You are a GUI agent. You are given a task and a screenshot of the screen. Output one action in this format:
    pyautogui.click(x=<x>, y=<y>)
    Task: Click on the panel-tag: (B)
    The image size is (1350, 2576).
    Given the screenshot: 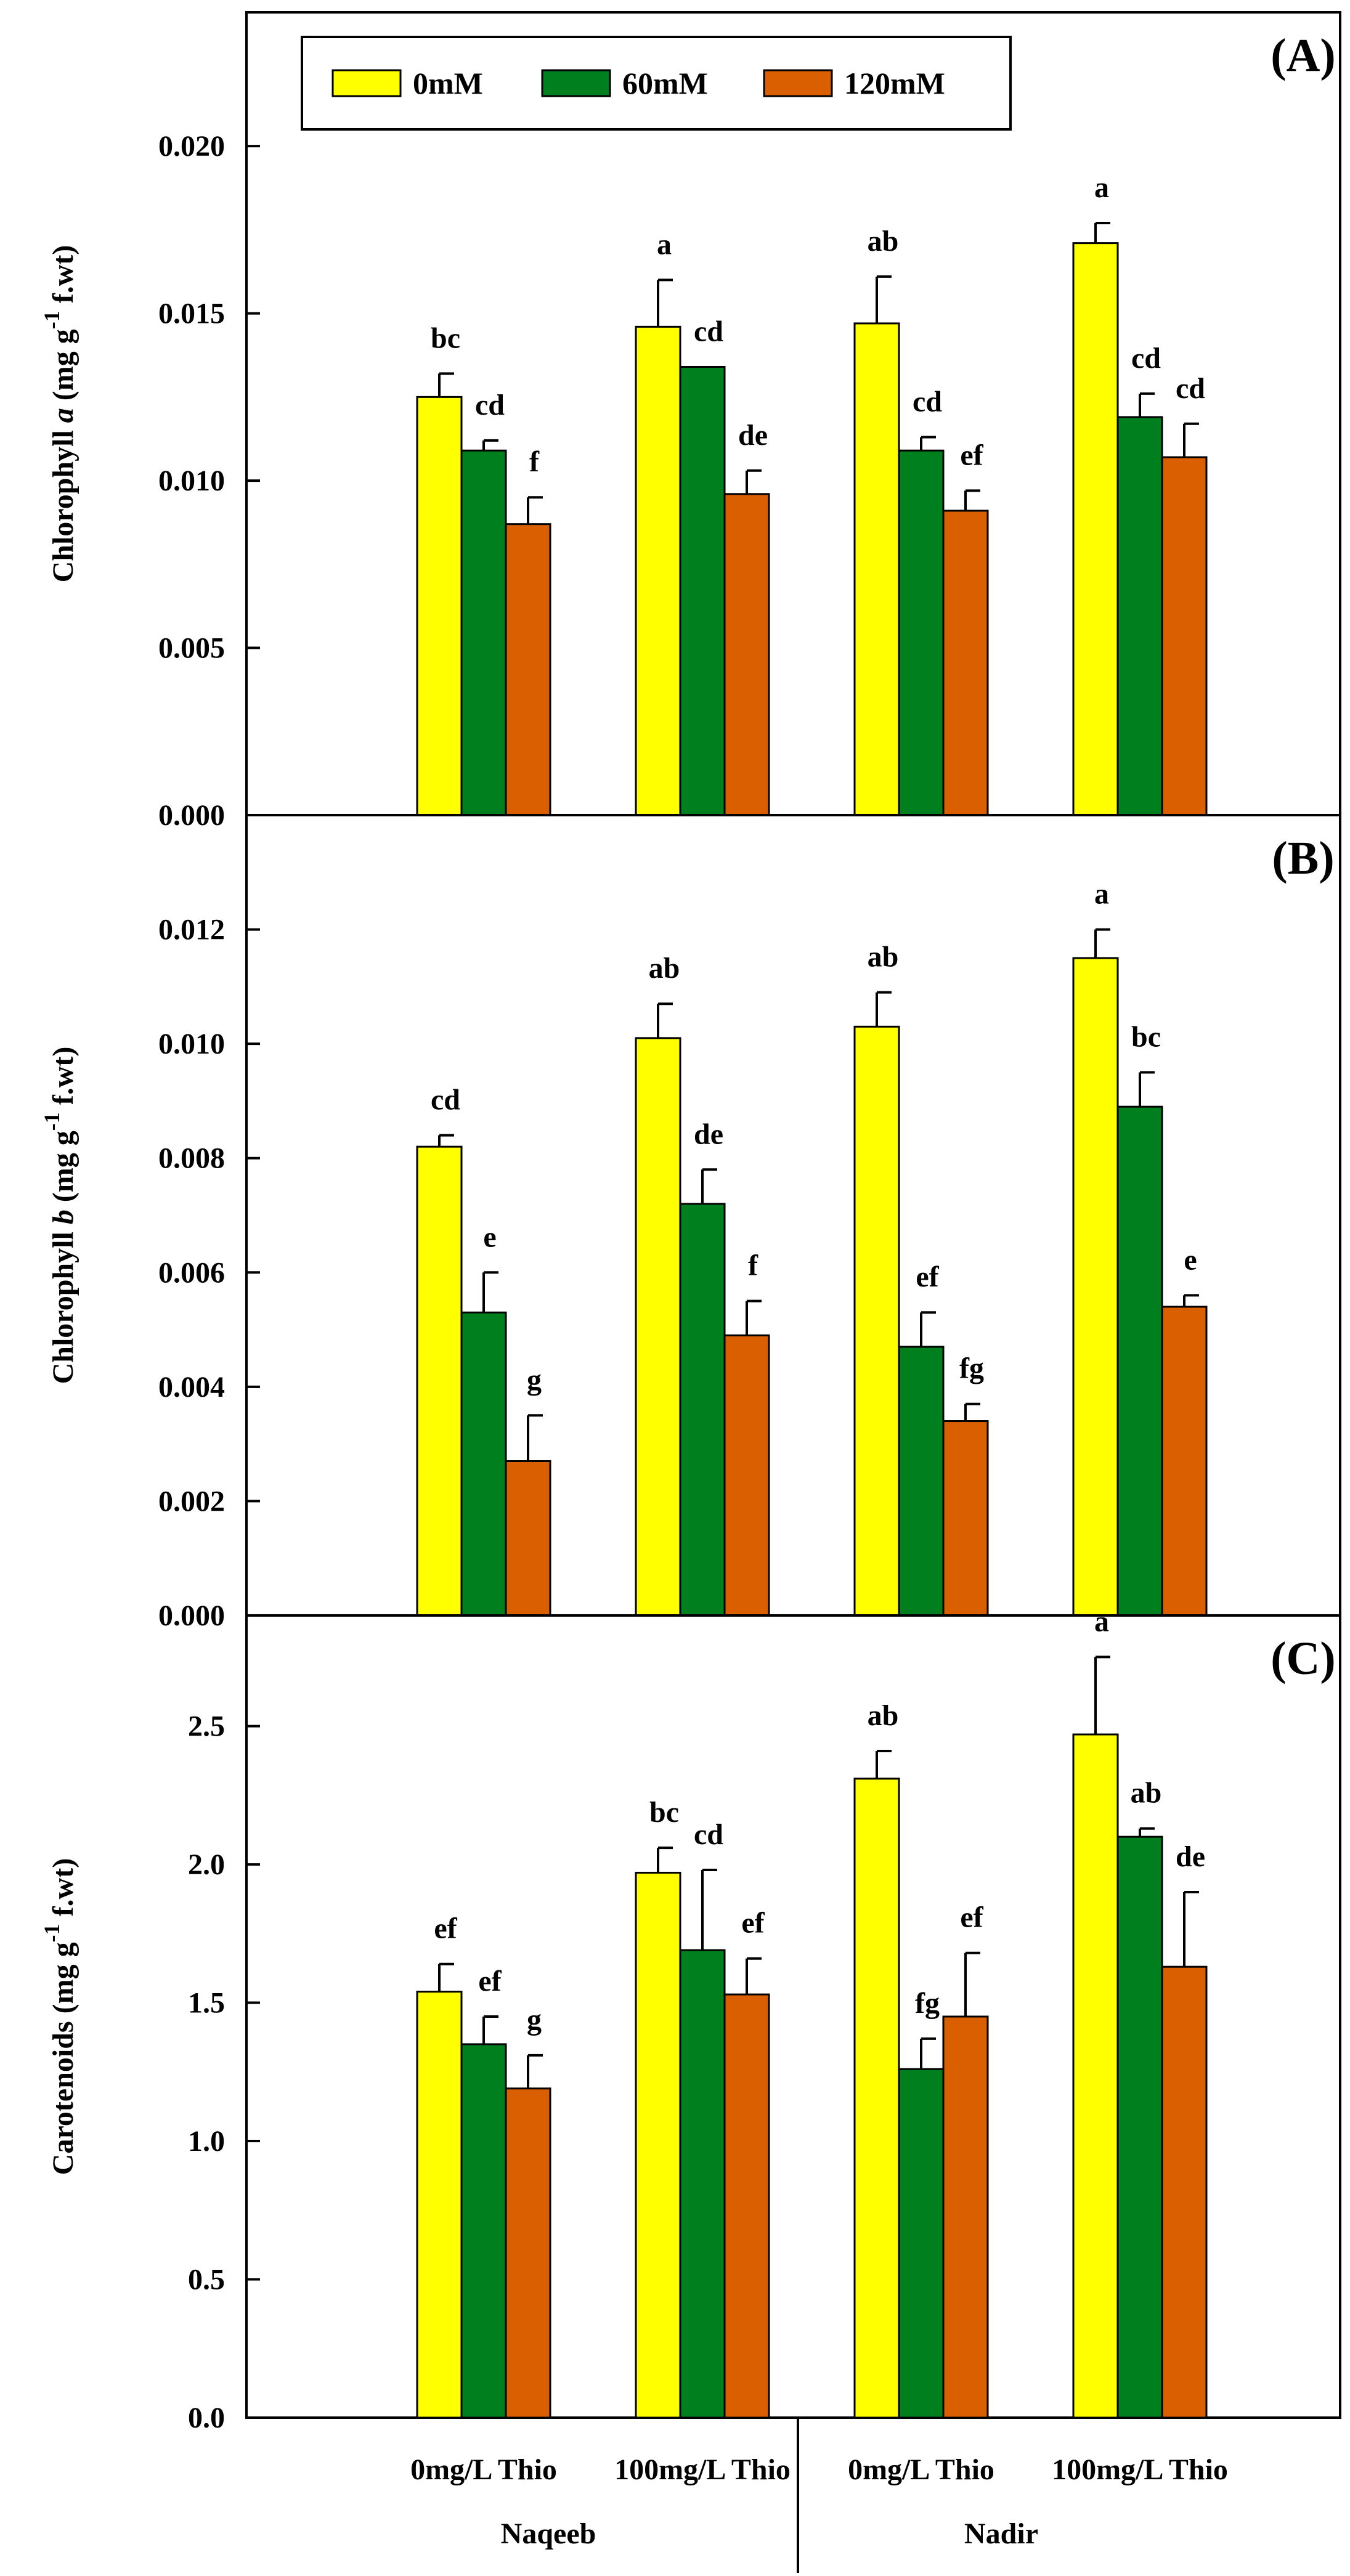 What is the action you would take?
    pyautogui.click(x=1303, y=858)
    